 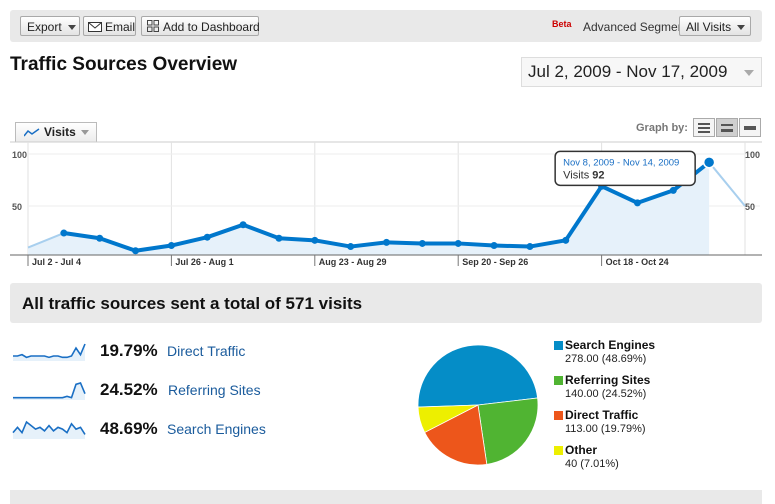 What do you see at coordinates (204, 262) in the screenshot?
I see `x-tick-label: Jul 26 - Aug 1` at bounding box center [204, 262].